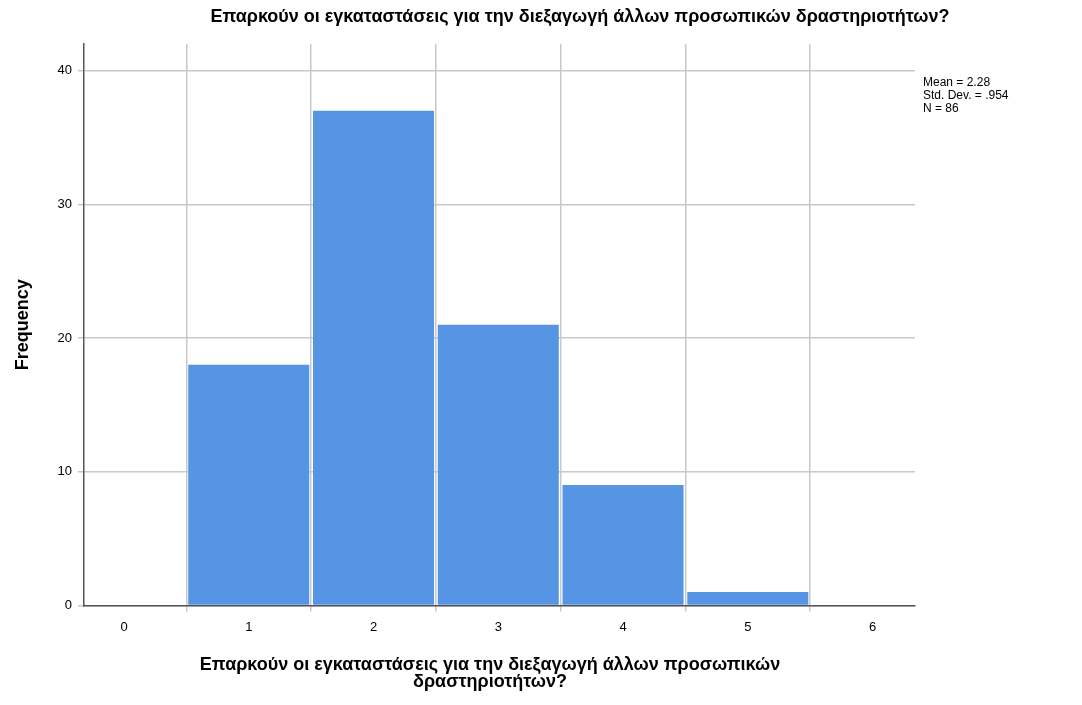 This screenshot has height=705, width=1082. What do you see at coordinates (65, 203) in the screenshot?
I see `y-tick-label: 30` at bounding box center [65, 203].